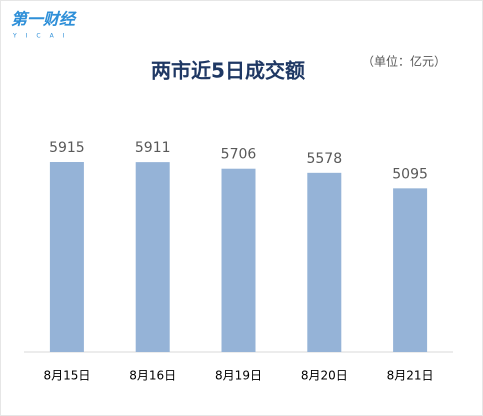  I want to click on data-label: 5911, so click(153, 148).